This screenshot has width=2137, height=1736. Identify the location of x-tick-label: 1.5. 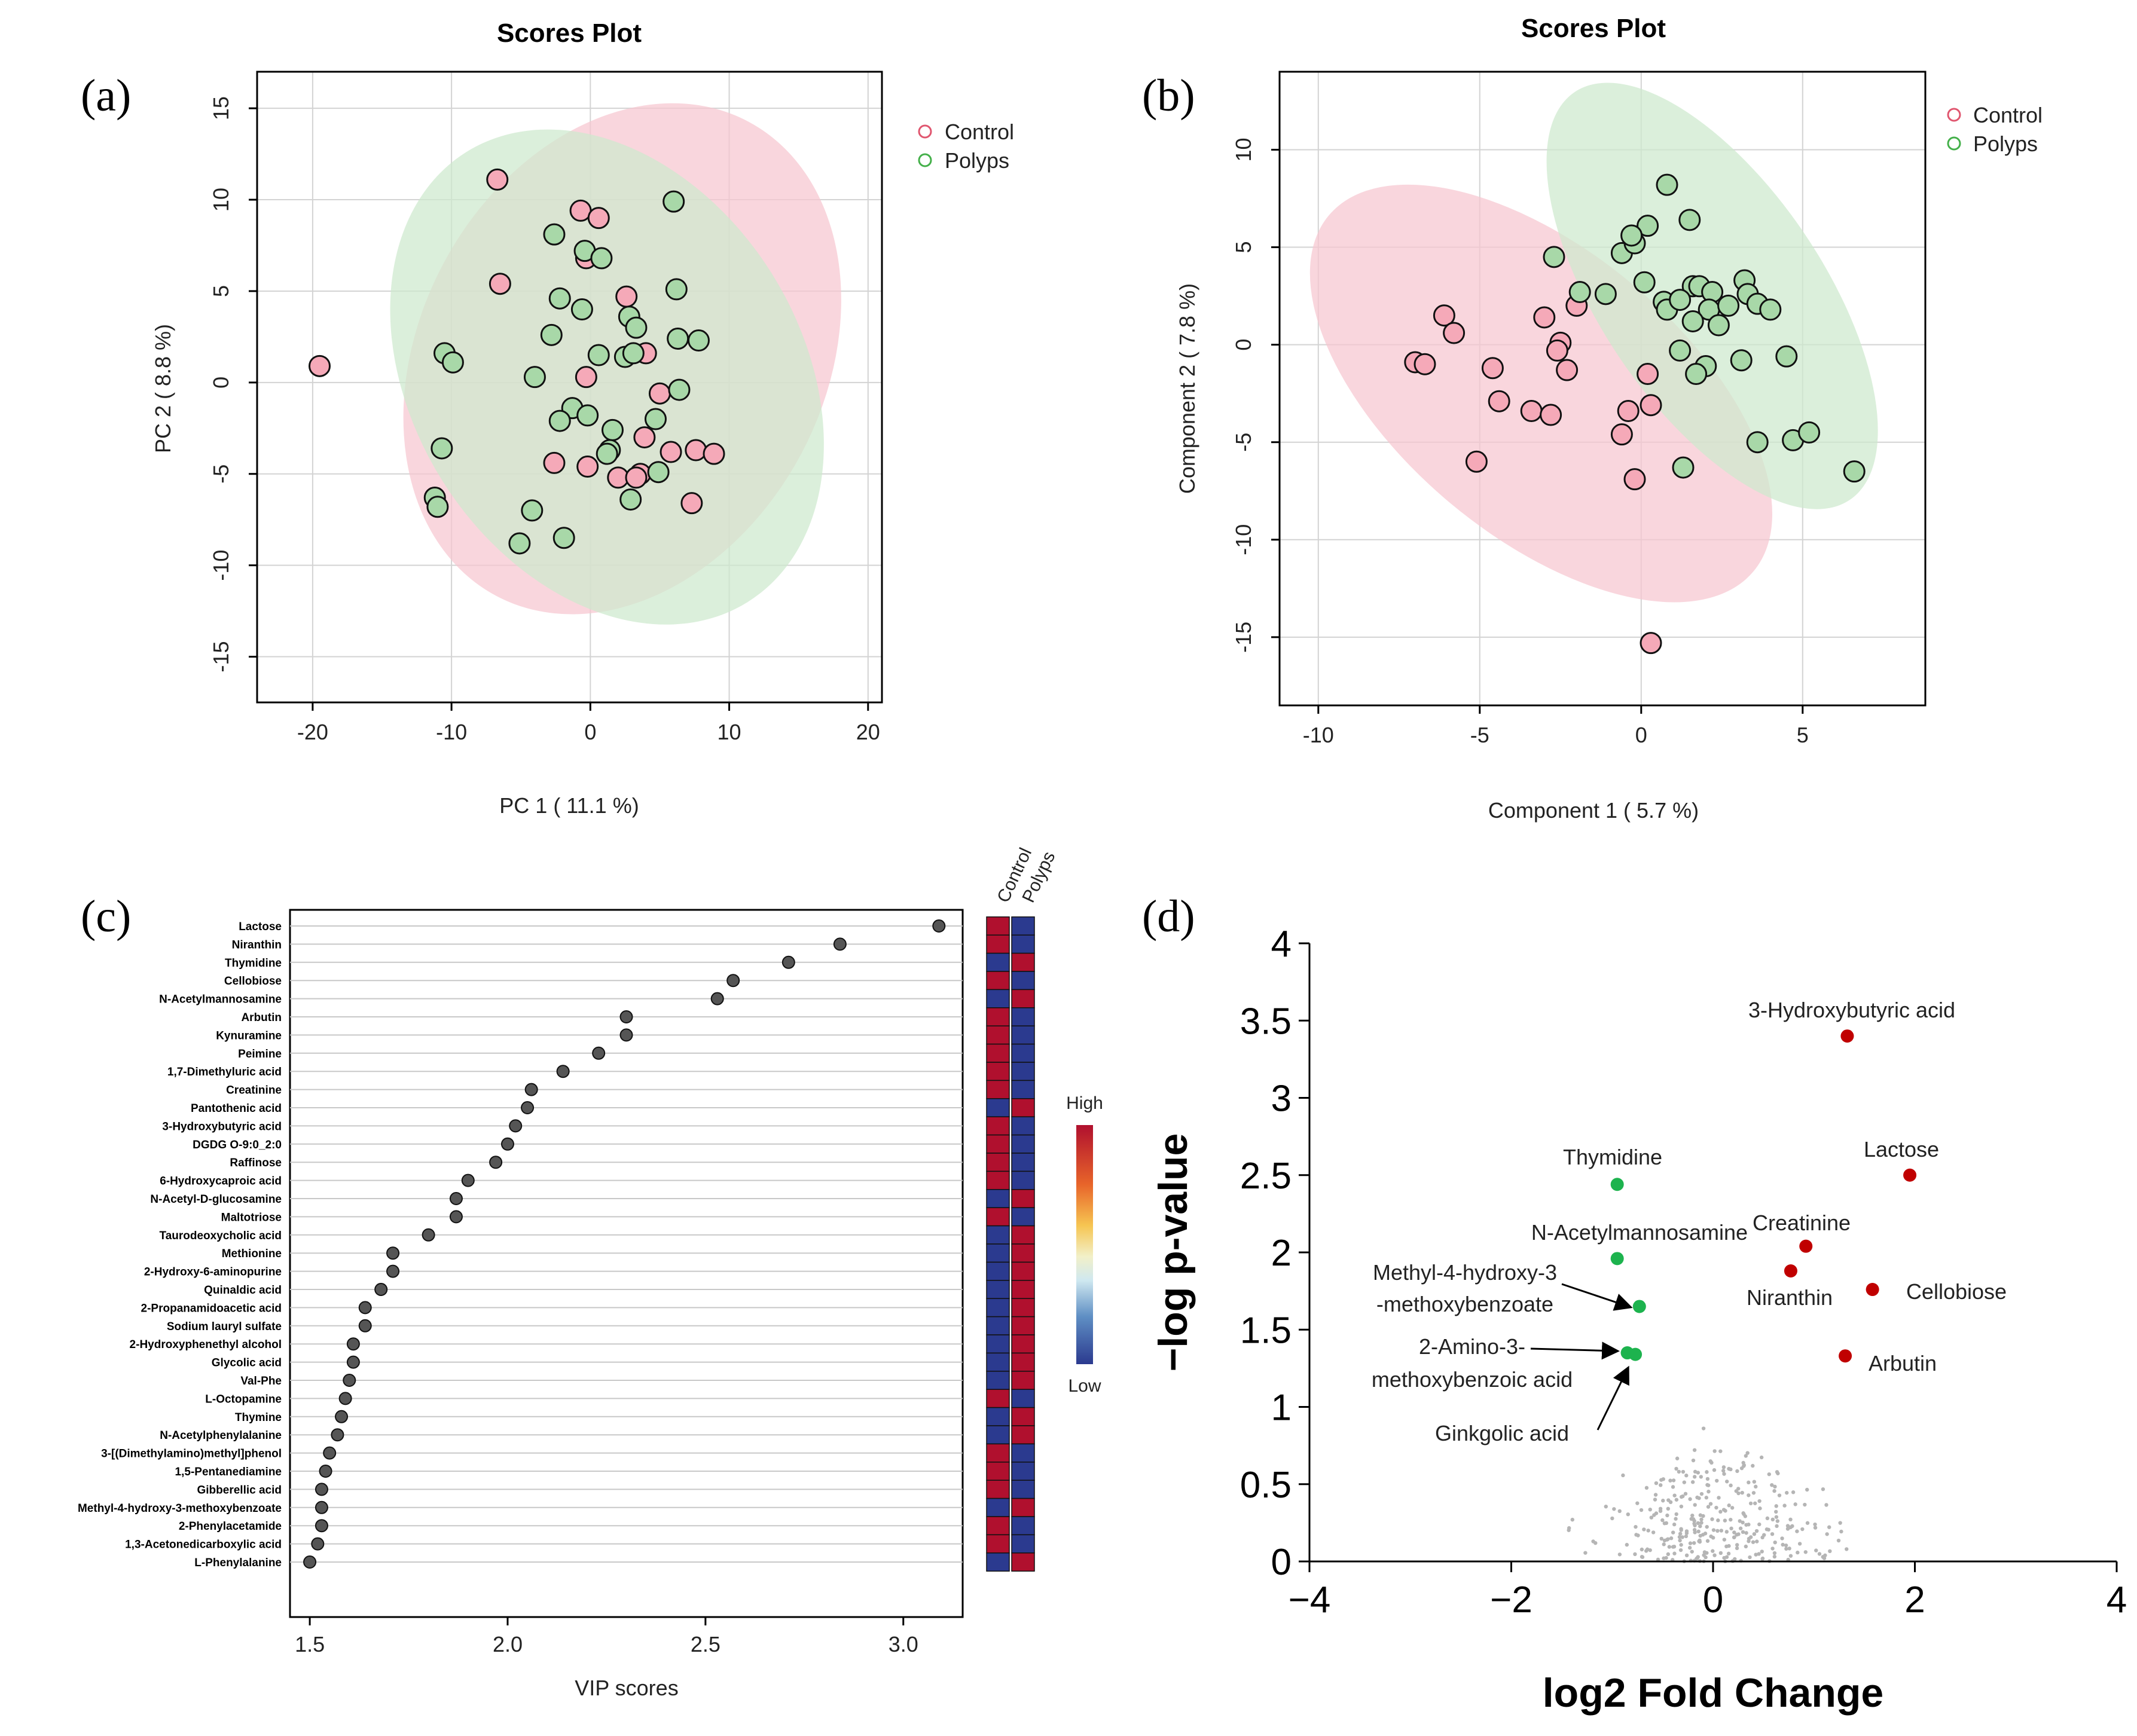
(310, 1644).